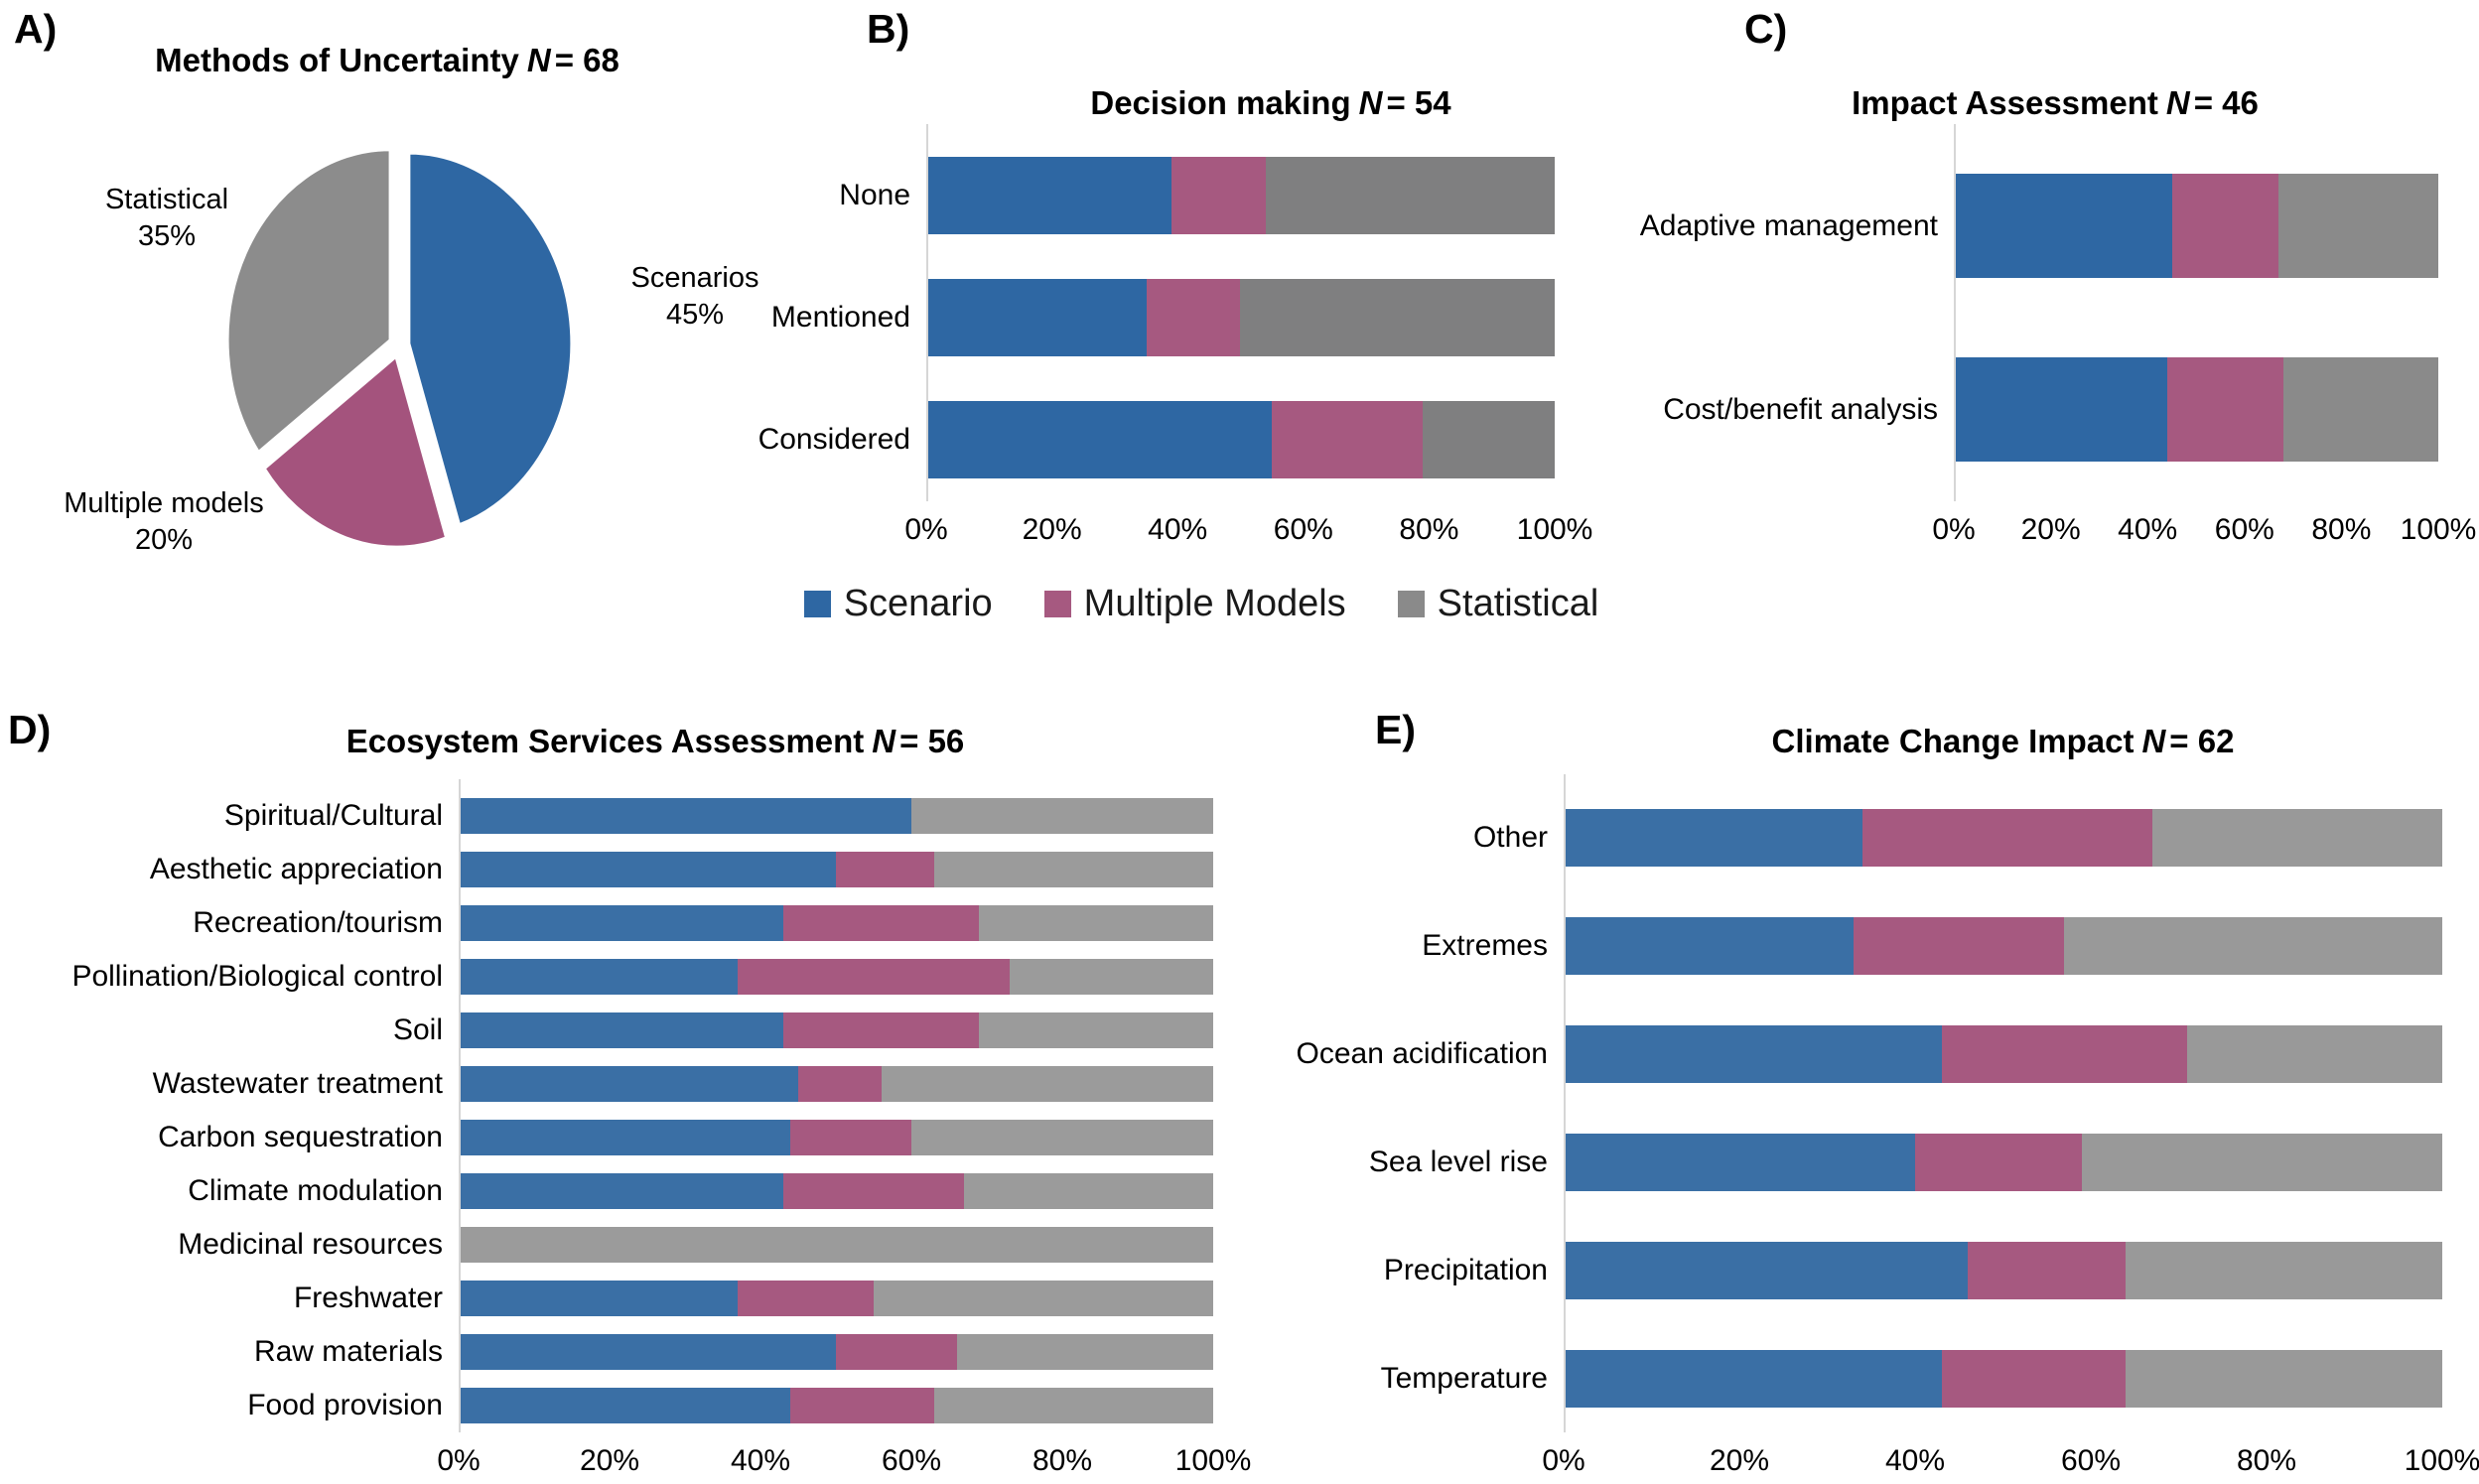 The width and height of the screenshot is (2479, 1484). What do you see at coordinates (833, 440) in the screenshot?
I see `category-label: Considered` at bounding box center [833, 440].